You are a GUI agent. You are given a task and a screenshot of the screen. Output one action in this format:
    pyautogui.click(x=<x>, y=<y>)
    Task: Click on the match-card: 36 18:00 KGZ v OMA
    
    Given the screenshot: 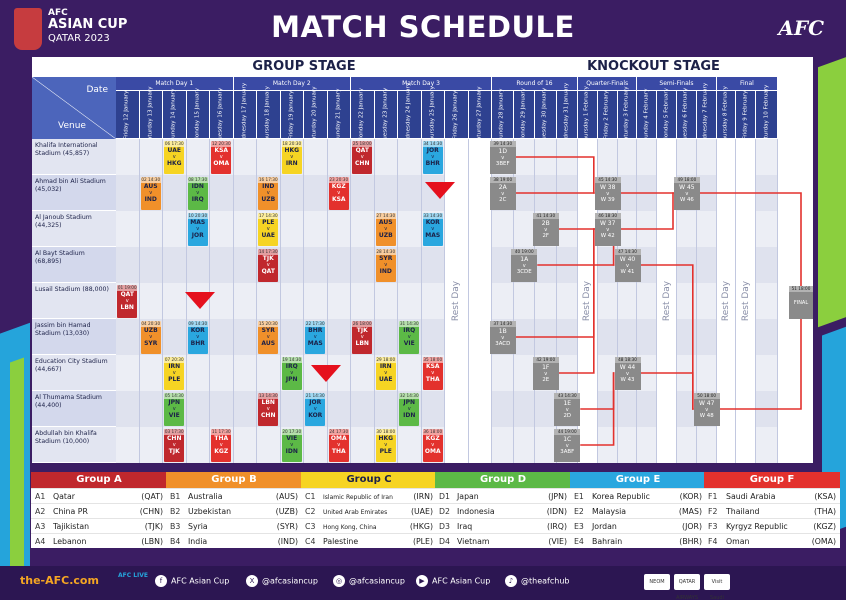 What is the action you would take?
    pyautogui.click(x=432, y=445)
    